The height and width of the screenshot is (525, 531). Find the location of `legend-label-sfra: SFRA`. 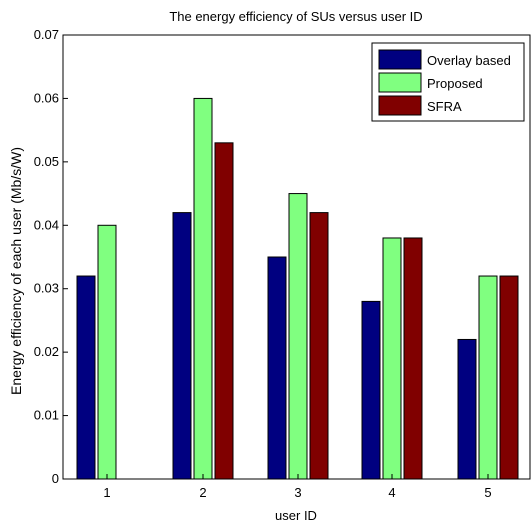

legend-label-sfra: SFRA is located at coordinates (444, 106).